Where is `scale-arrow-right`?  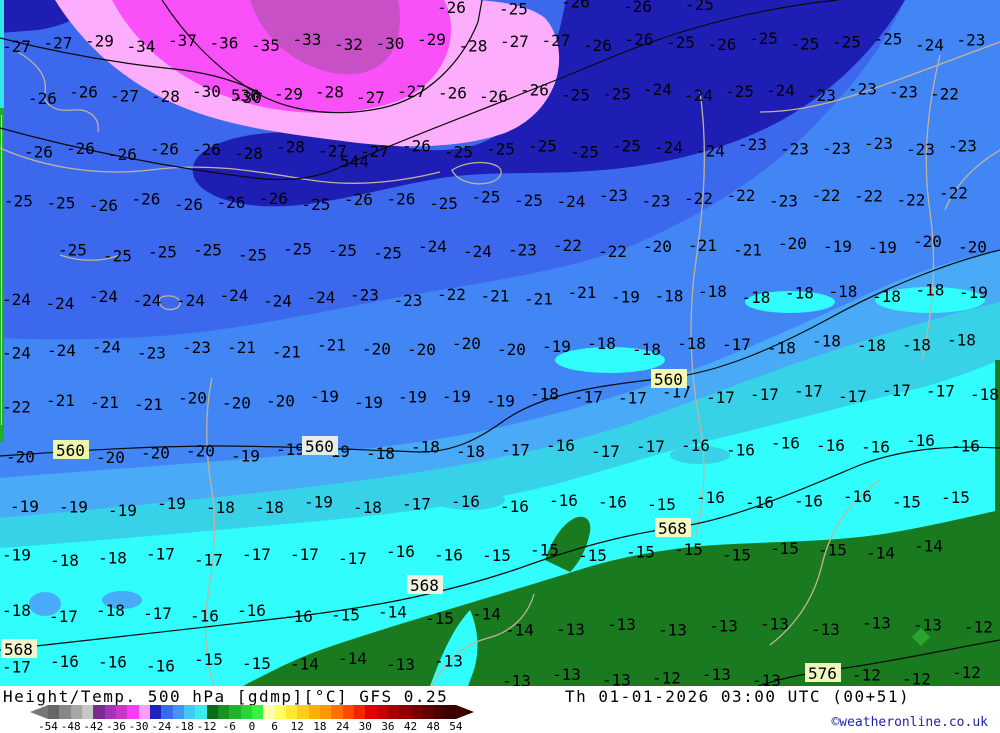 scale-arrow-right is located at coordinates (464, 712).